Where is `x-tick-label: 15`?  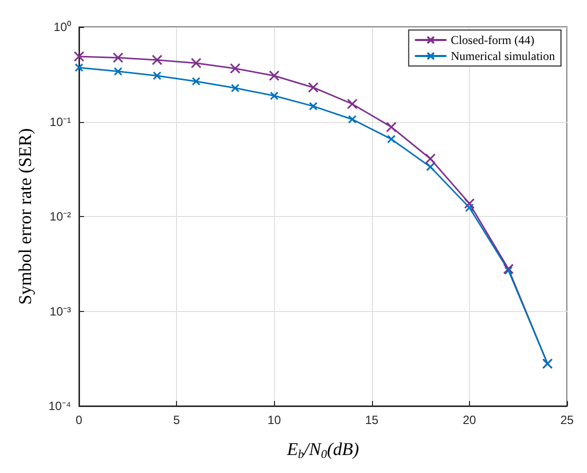 x-tick-label: 15 is located at coordinates (372, 420).